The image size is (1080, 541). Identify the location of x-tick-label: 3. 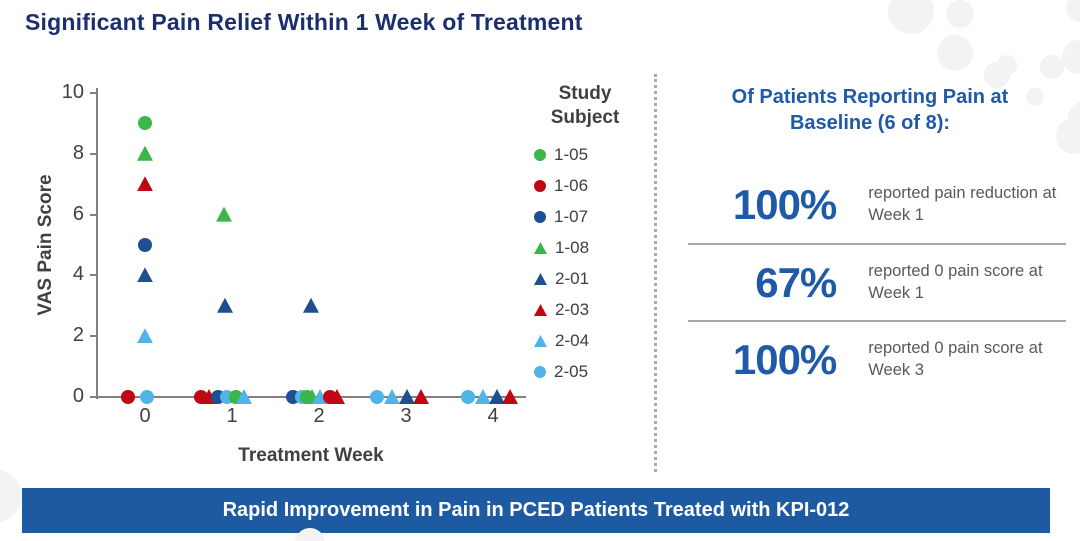
(406, 416).